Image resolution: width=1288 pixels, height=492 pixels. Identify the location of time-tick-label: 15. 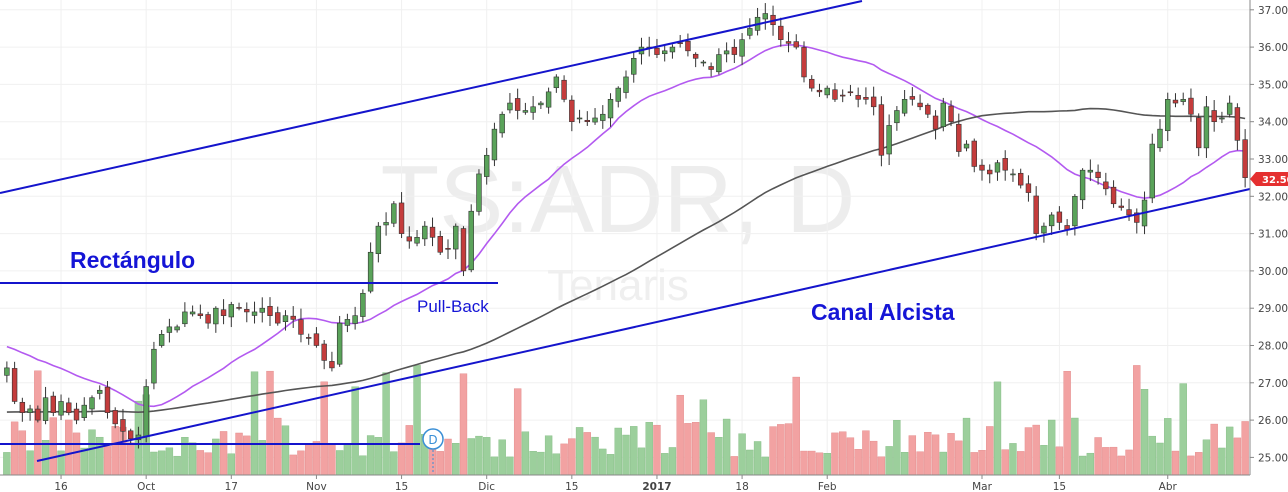
(571, 486).